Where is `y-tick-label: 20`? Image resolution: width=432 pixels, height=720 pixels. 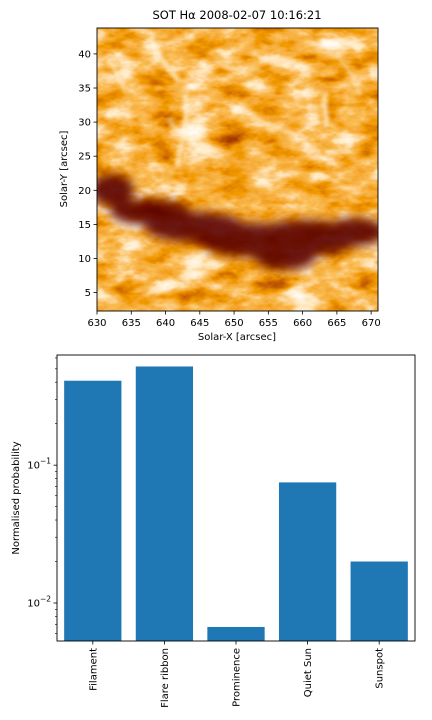 y-tick-label: 20 is located at coordinates (84, 191).